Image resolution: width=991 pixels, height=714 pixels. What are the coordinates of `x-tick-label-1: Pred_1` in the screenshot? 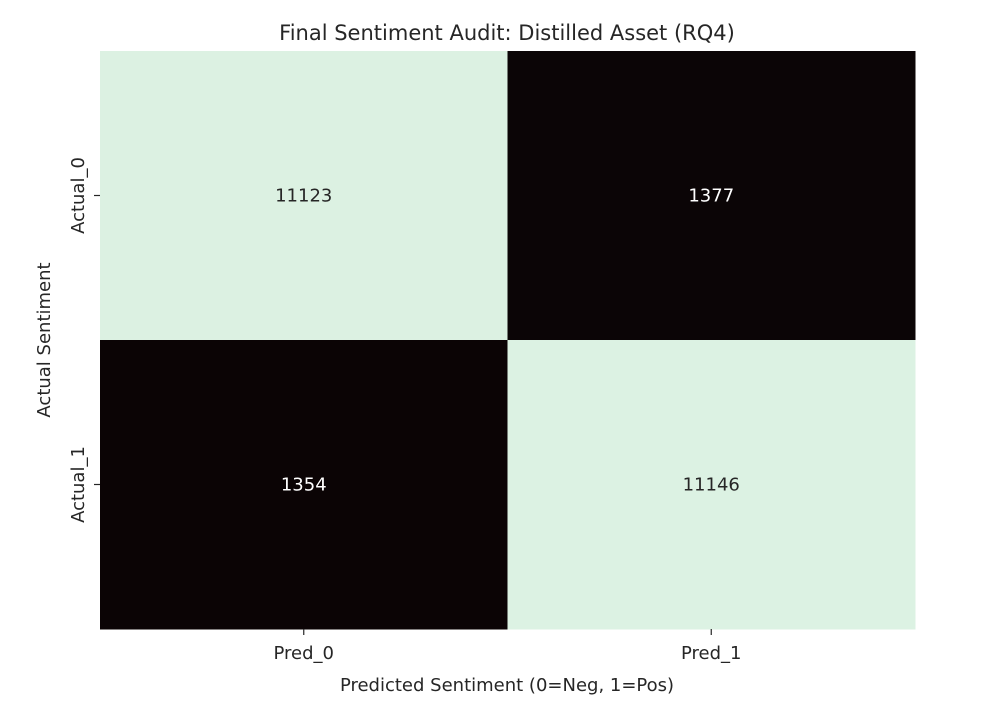 It's located at (711, 653).